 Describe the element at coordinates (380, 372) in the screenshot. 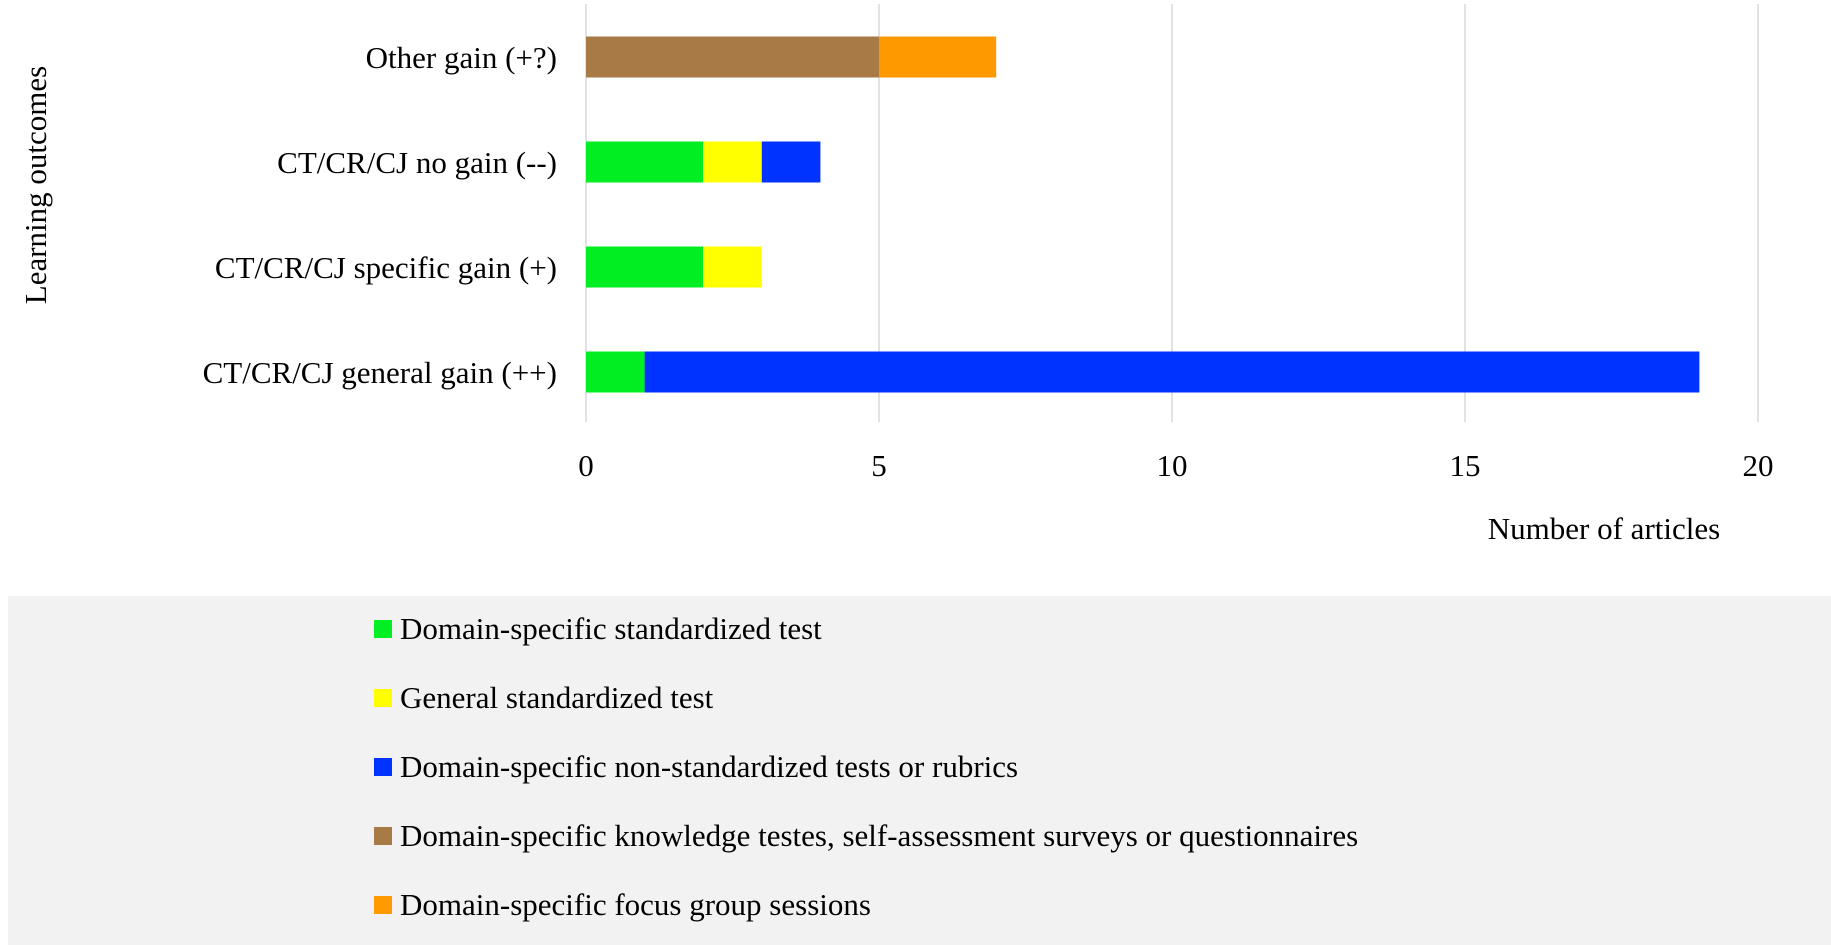

I see `y-tick-label: CT/CR/CJ general gain (++)` at that location.